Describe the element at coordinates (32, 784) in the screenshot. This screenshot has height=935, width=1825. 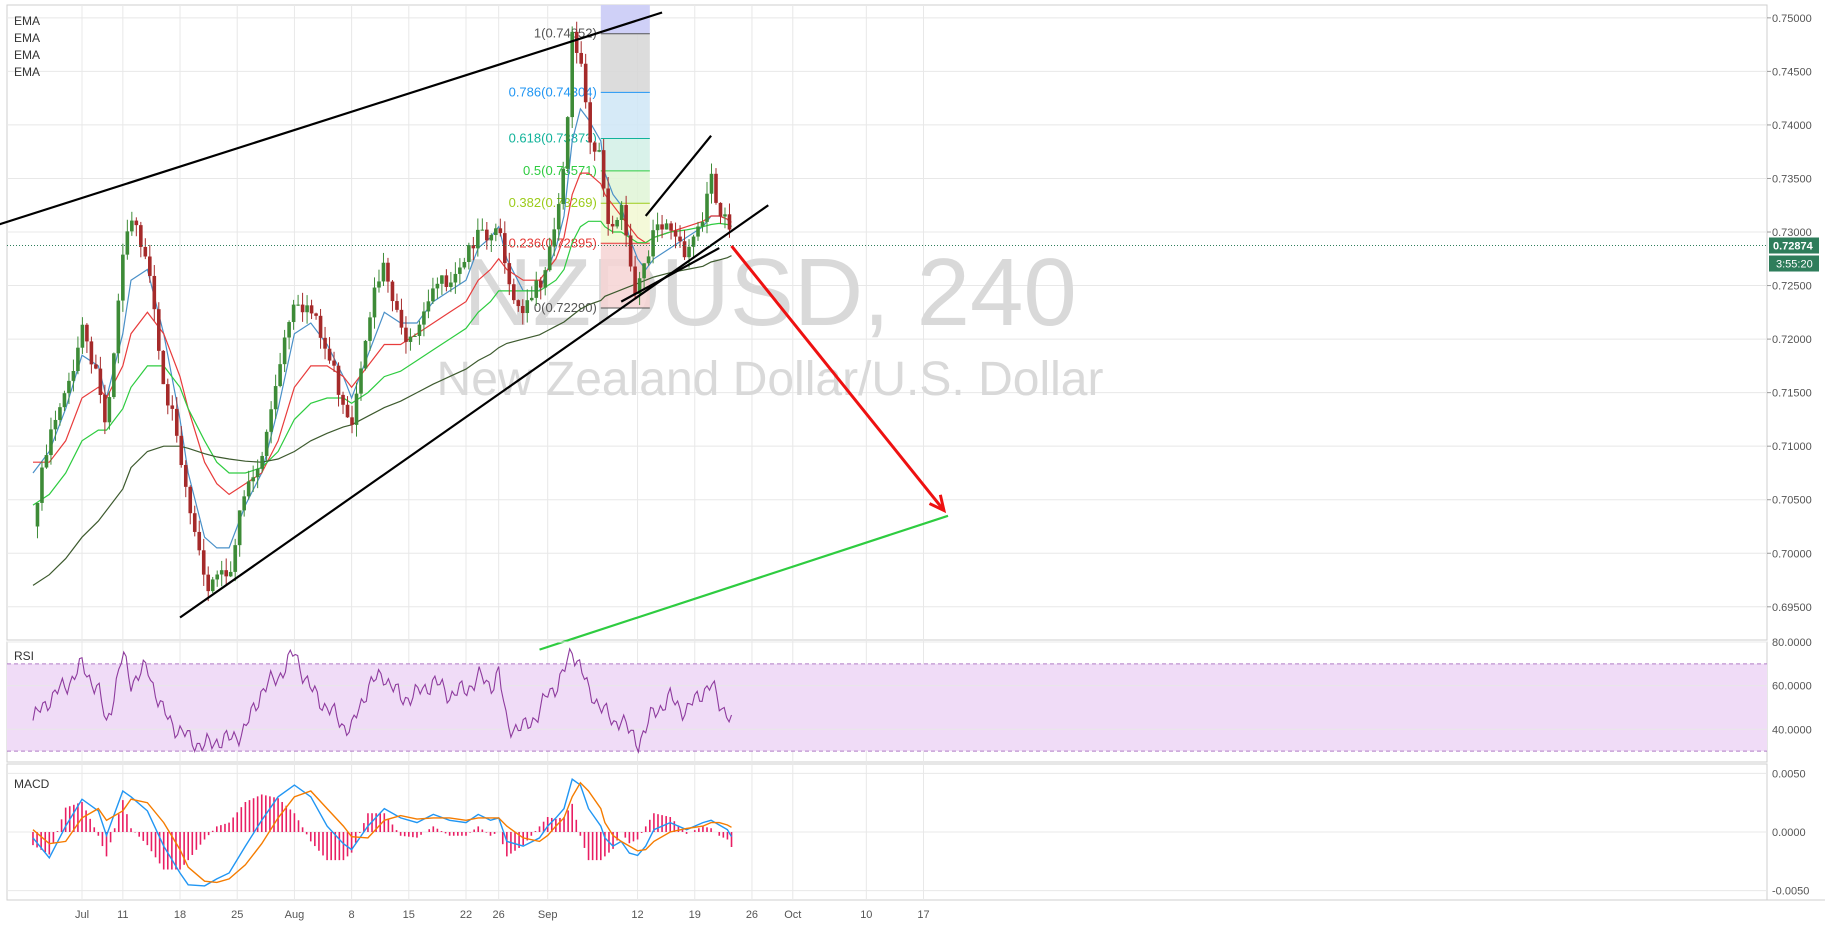
I see `macd-label: MACD` at that location.